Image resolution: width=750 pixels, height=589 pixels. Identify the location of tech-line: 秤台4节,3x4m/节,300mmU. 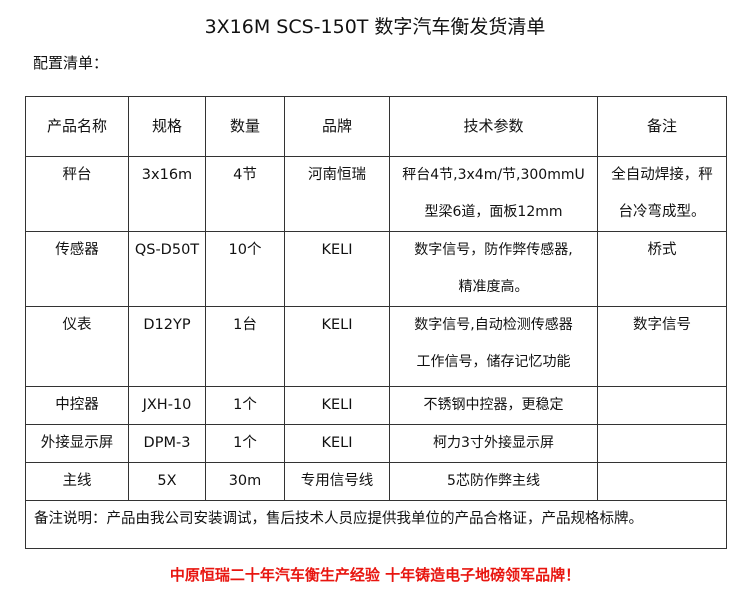
(493, 175).